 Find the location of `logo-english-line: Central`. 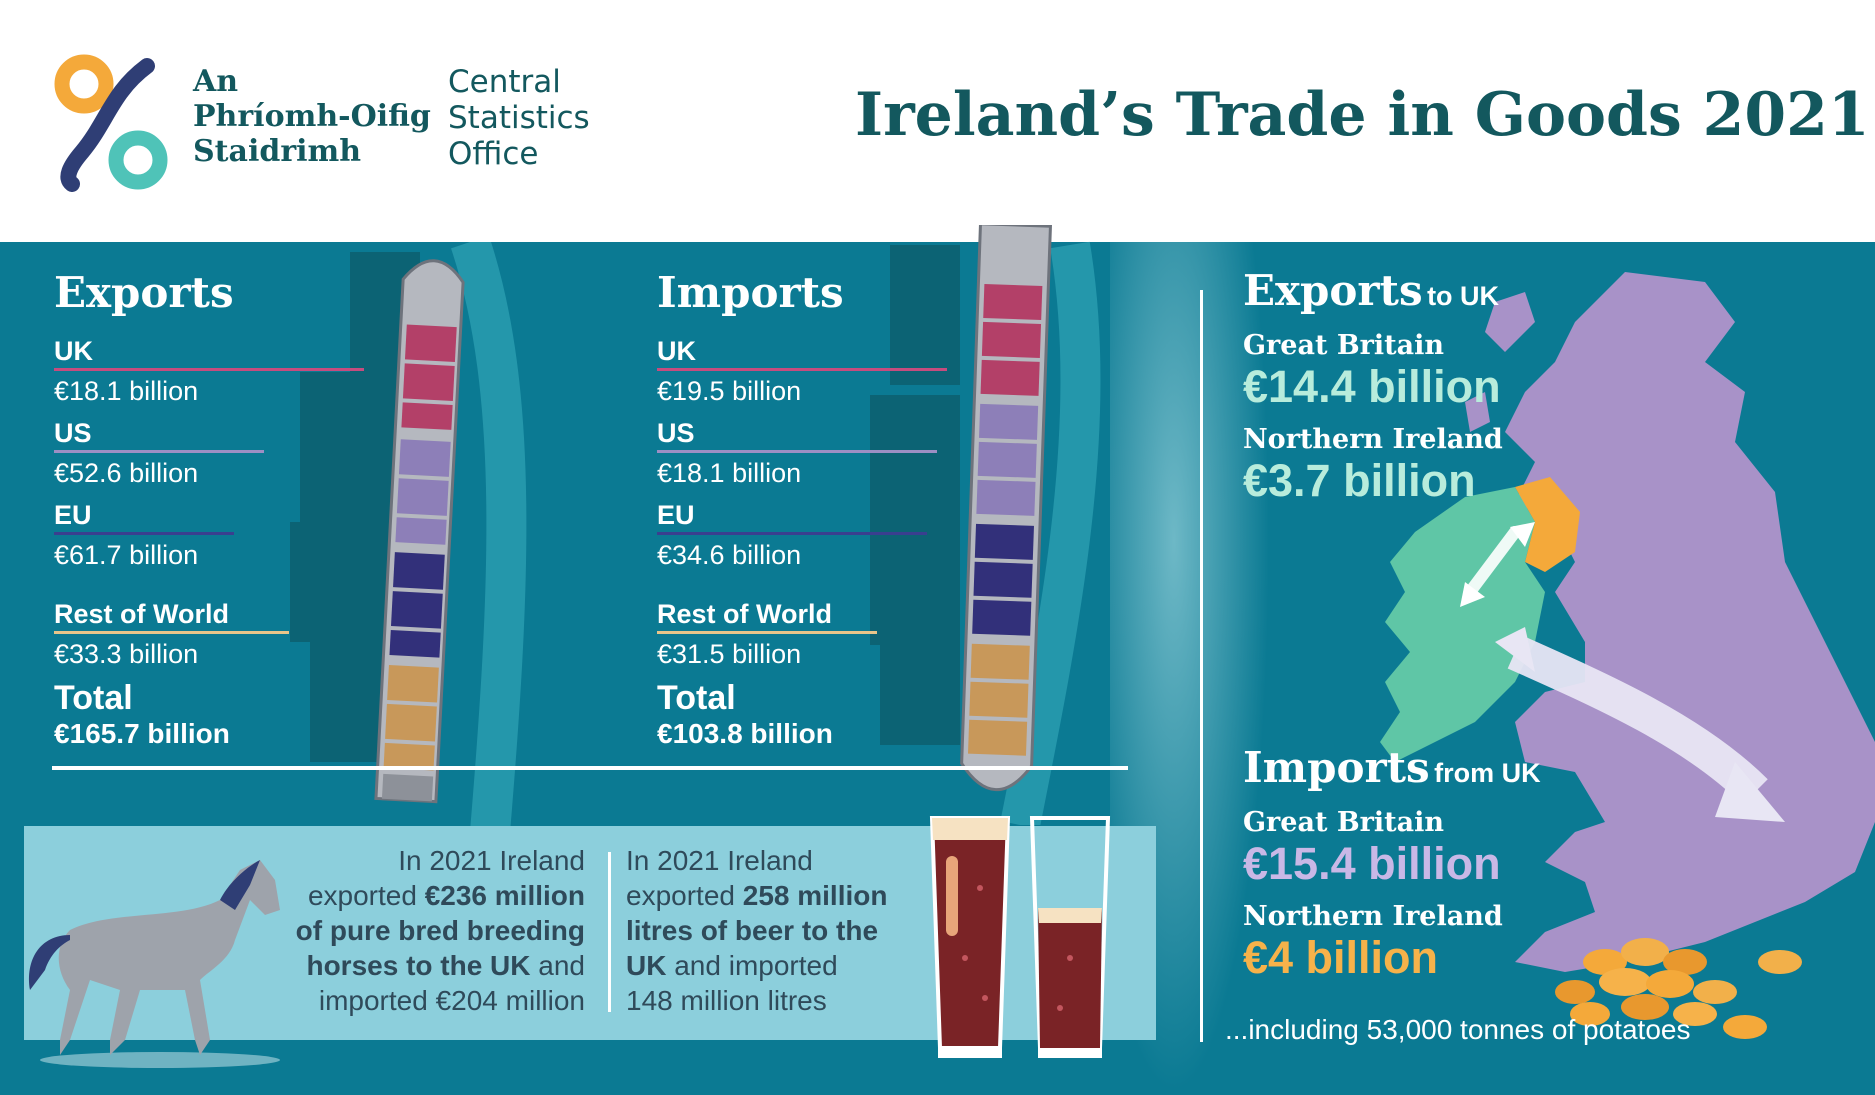

logo-english-line: Central is located at coordinates (504, 82).